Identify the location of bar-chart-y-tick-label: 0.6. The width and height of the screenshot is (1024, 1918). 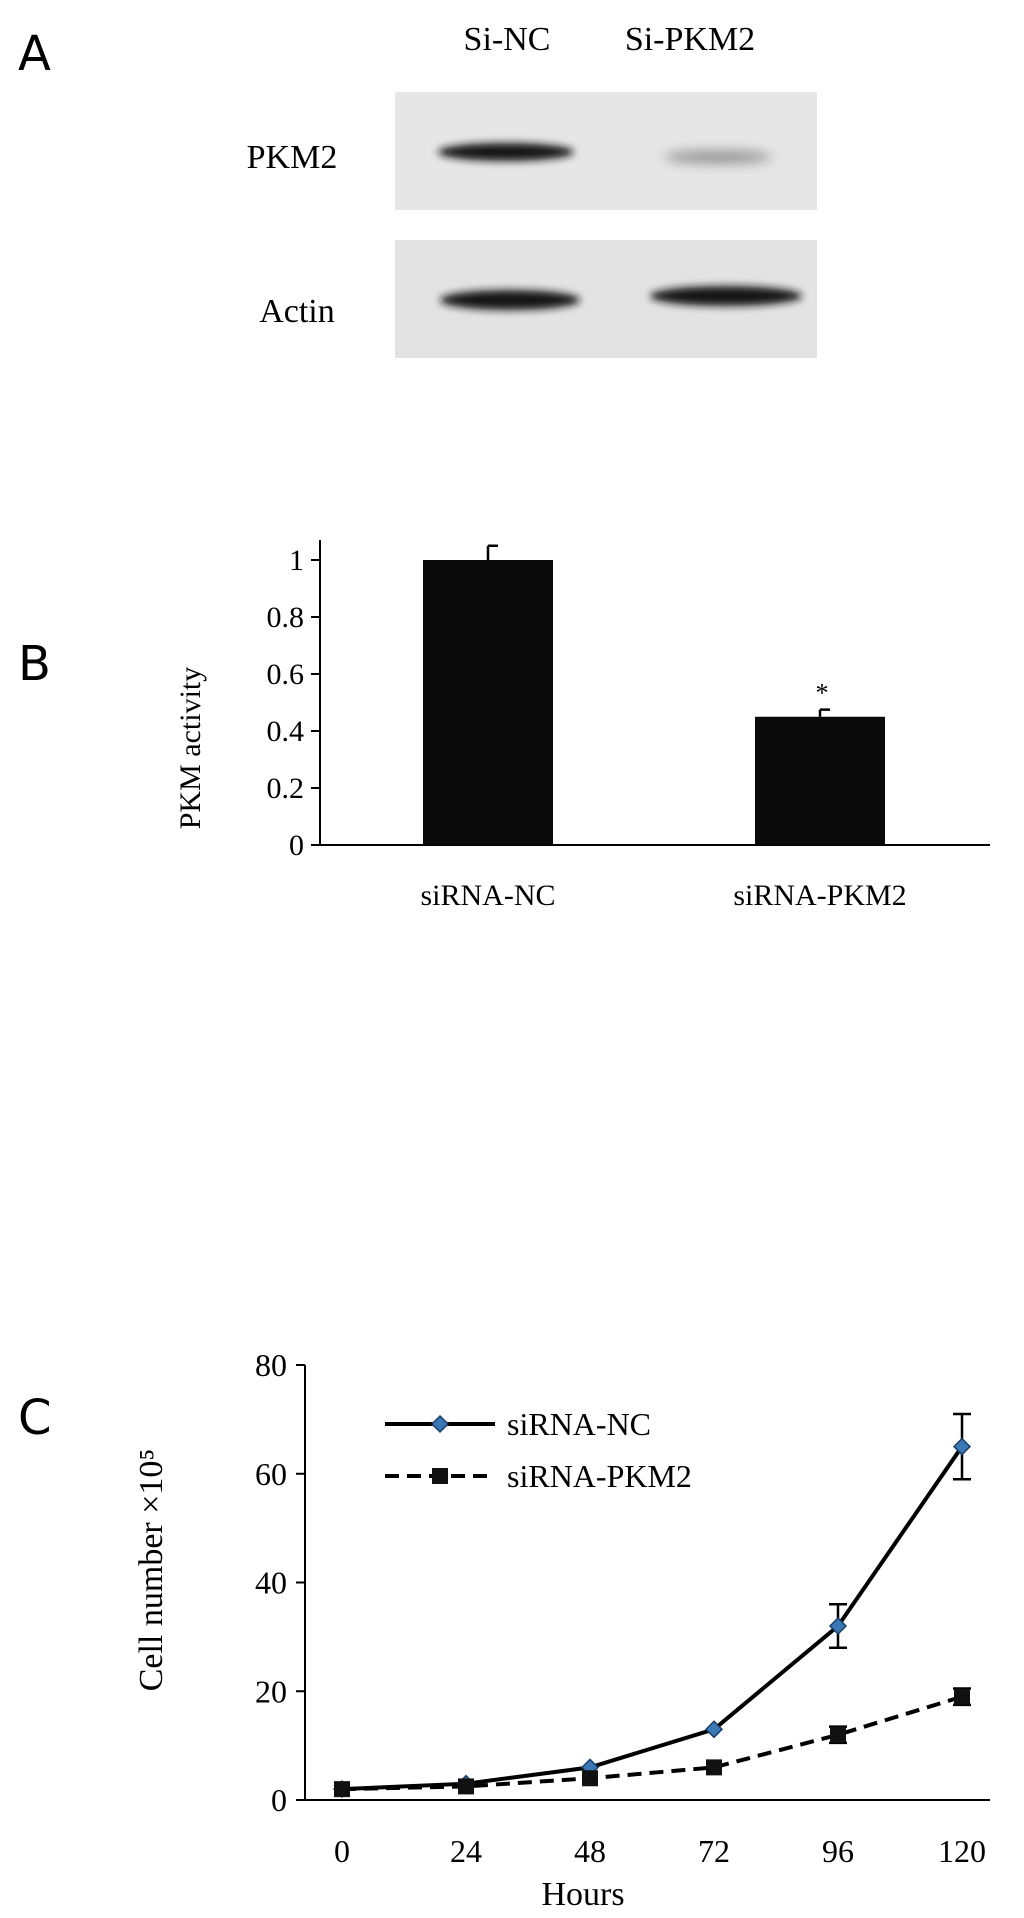
(286, 674).